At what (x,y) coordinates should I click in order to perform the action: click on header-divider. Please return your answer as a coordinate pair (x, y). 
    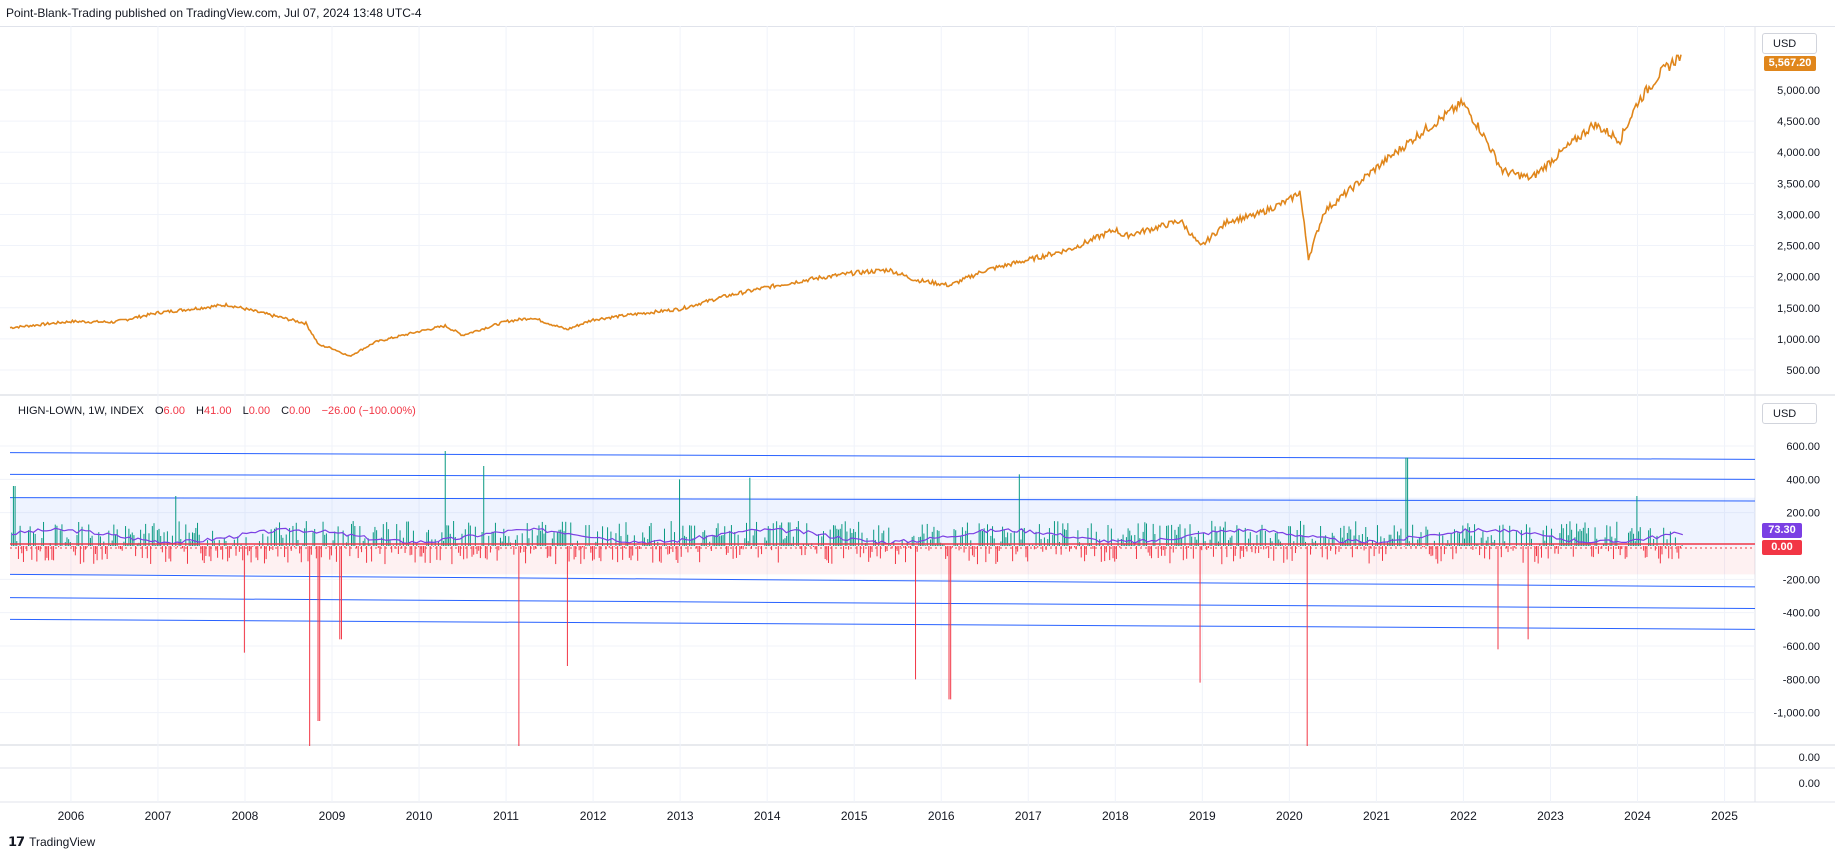
    Looking at the image, I should click on (917, 26).